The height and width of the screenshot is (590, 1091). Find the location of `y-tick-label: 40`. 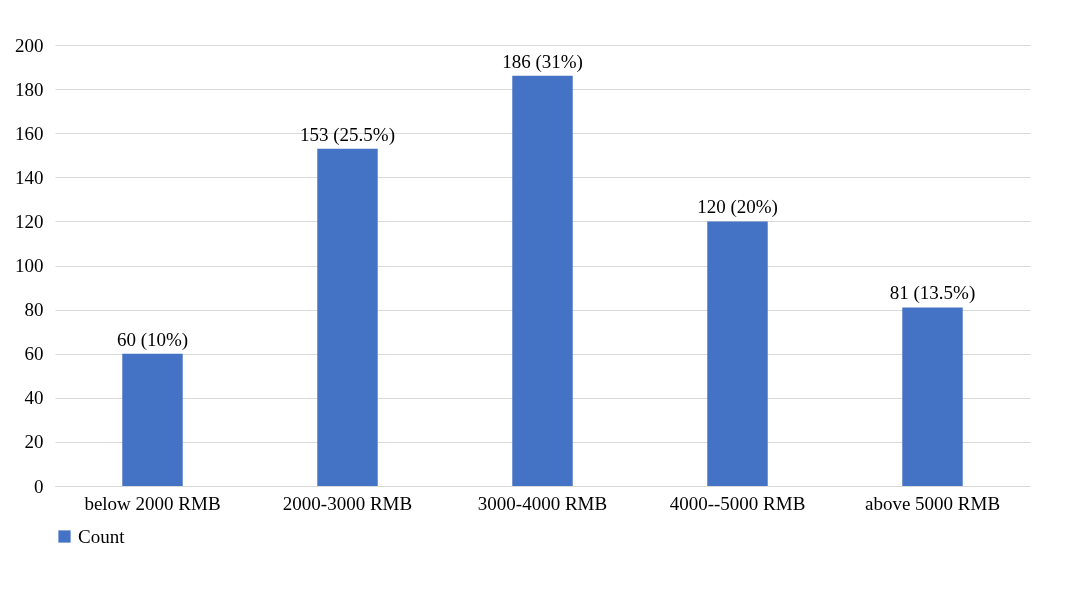

y-tick-label: 40 is located at coordinates (34, 398).